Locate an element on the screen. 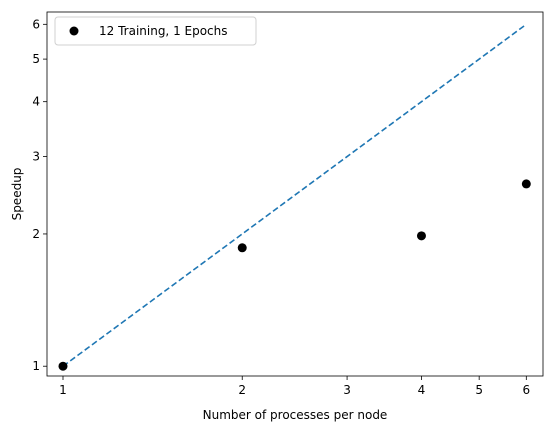 The height and width of the screenshot is (432, 554). x-axis-ticks: 1 2 3 4 5 6 is located at coordinates (294, 386).